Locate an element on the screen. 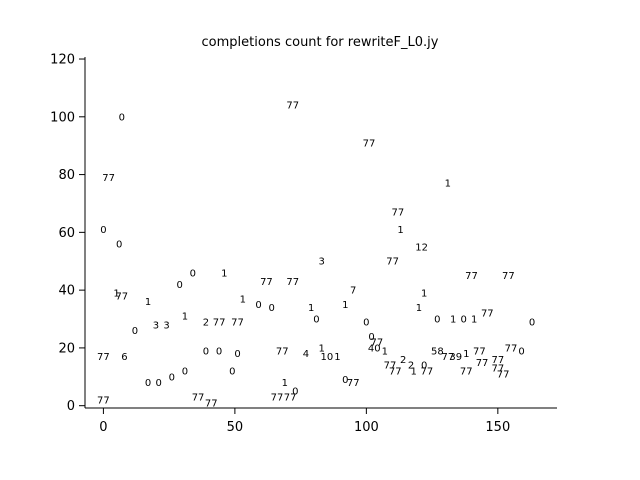  data-point-label: 40 is located at coordinates (374, 348).